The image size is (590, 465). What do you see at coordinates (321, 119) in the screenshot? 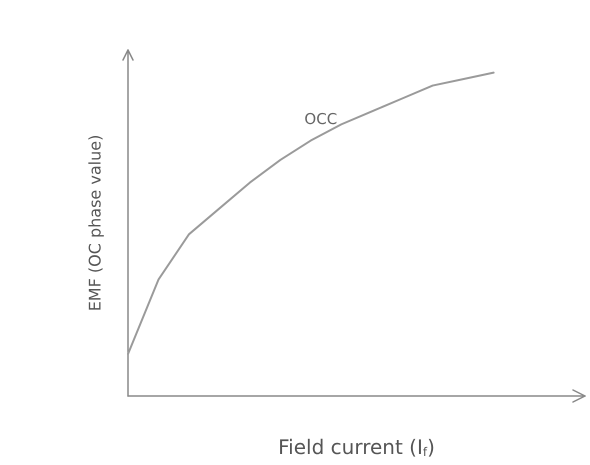
I see `series-label: OCC` at bounding box center [321, 119].